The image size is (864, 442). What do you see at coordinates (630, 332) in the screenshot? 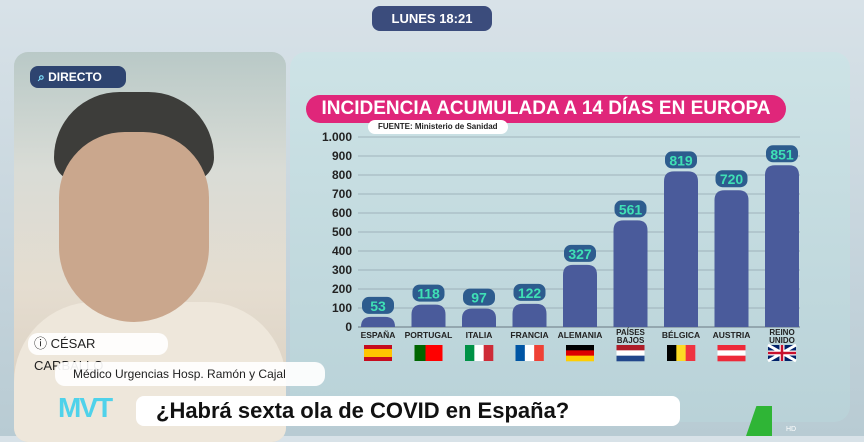
I see `category-label: PAÍSES` at bounding box center [630, 332].